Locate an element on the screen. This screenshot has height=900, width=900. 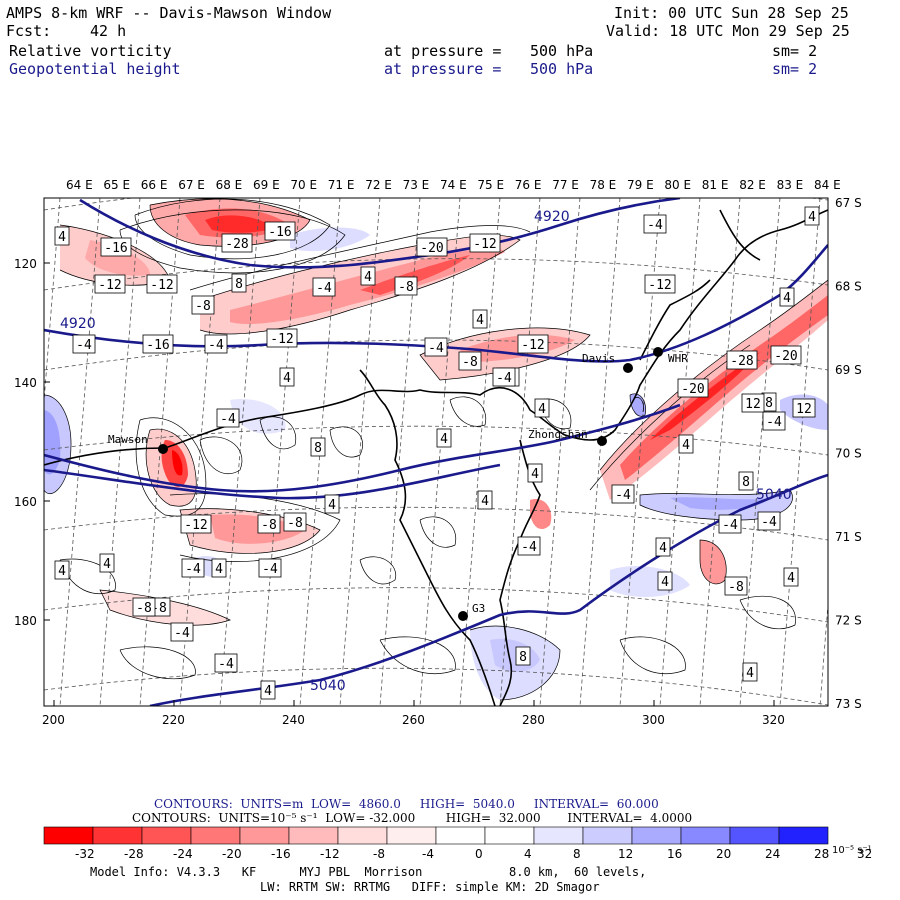
longitude-label: 83 E is located at coordinates (790, 185).